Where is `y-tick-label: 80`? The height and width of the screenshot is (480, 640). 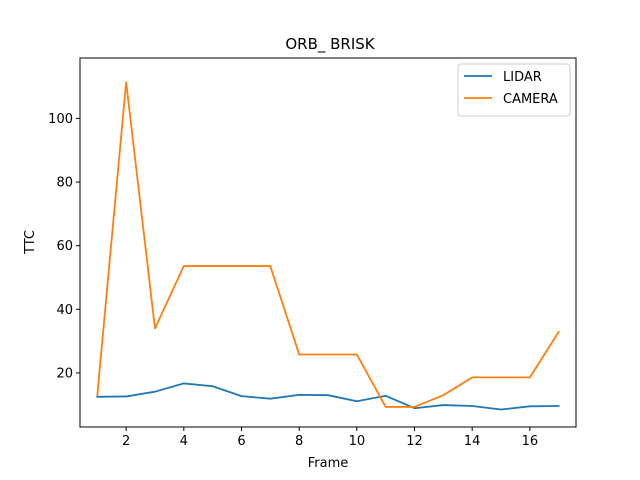
y-tick-label: 80 is located at coordinates (64, 183).